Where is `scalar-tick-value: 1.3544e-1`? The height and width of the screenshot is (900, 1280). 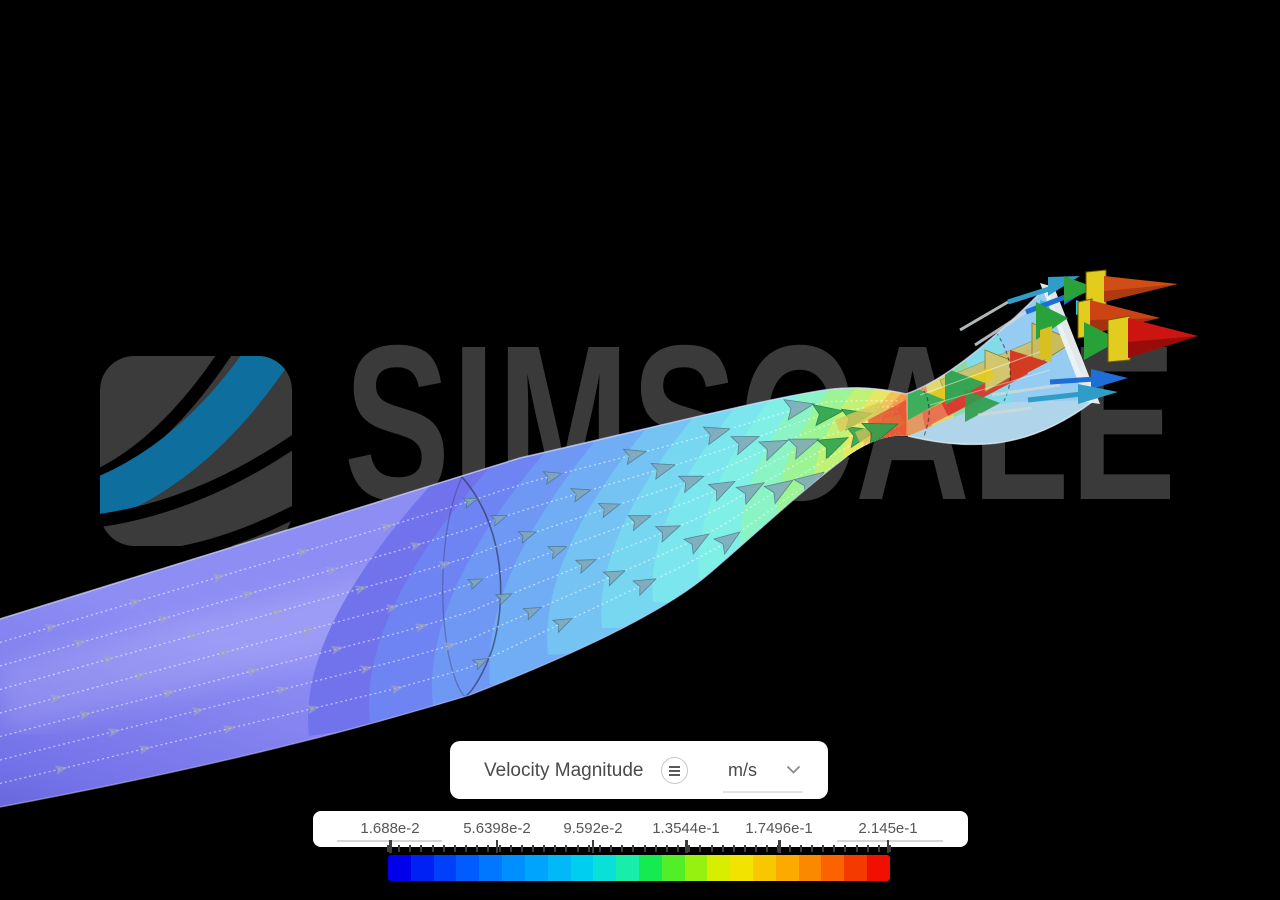 scalar-tick-value: 1.3544e-1 is located at coordinates (686, 828).